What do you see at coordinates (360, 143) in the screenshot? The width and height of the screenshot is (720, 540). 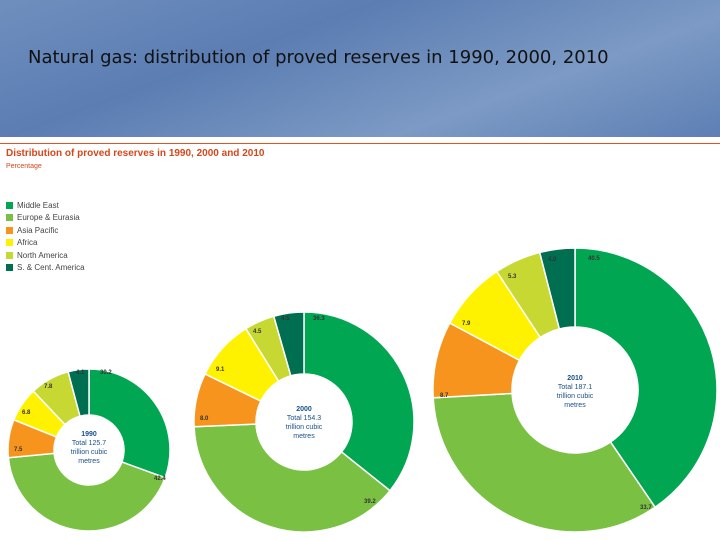 I see `chart-top-rule` at bounding box center [360, 143].